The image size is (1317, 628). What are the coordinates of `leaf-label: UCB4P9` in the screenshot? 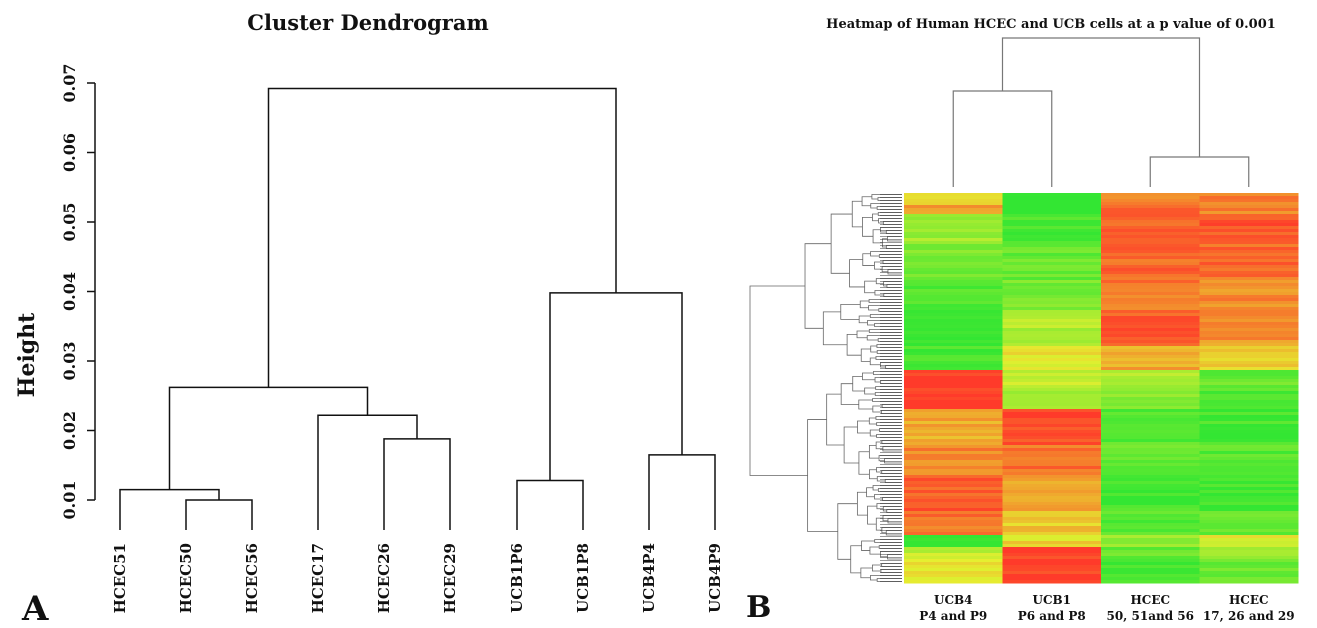 It's located at (715, 578).